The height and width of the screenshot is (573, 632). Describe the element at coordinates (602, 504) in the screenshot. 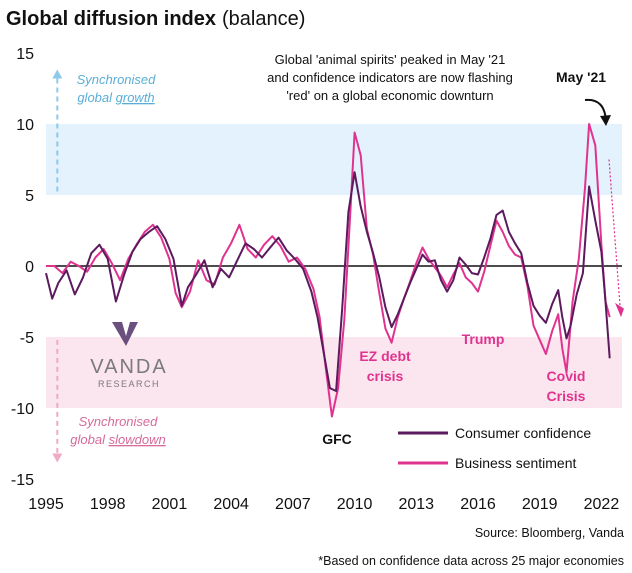

I see `x-tick-label: 2022` at that location.